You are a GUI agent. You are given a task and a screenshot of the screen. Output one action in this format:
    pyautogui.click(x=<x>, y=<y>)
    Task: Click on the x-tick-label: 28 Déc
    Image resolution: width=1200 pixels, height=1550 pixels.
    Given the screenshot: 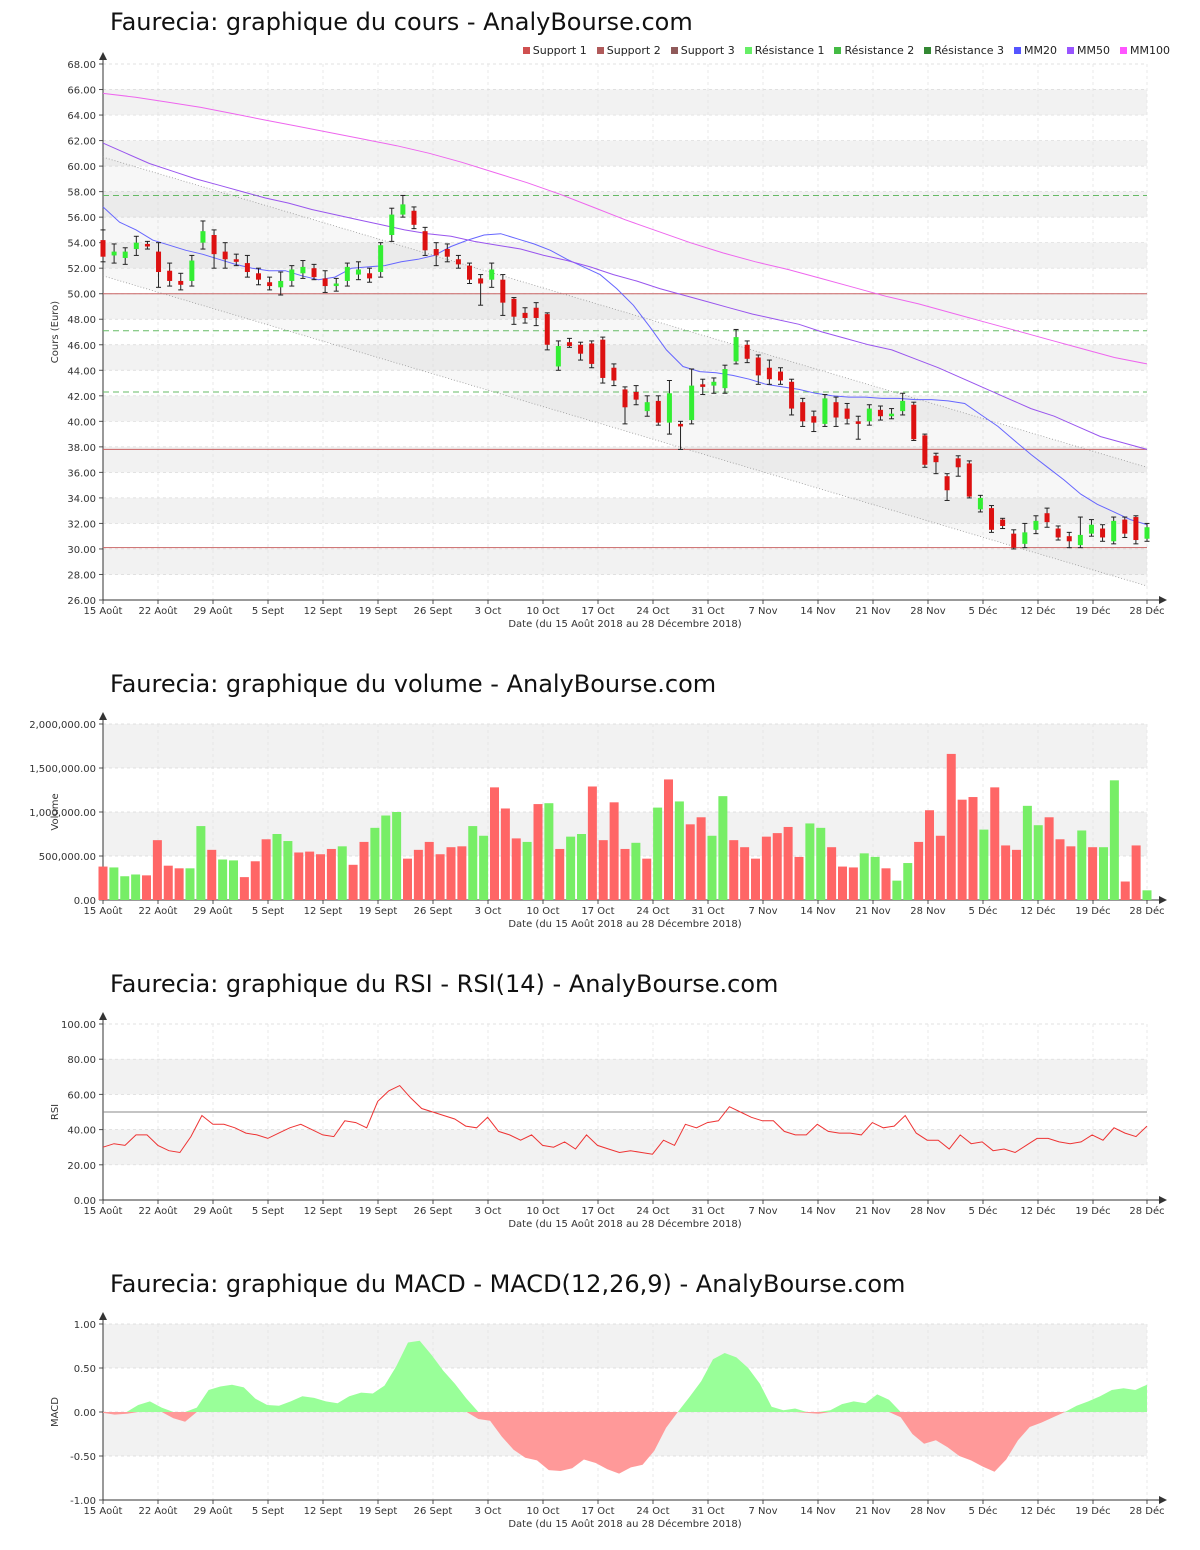 What is the action you would take?
    pyautogui.click(x=1146, y=1211)
    